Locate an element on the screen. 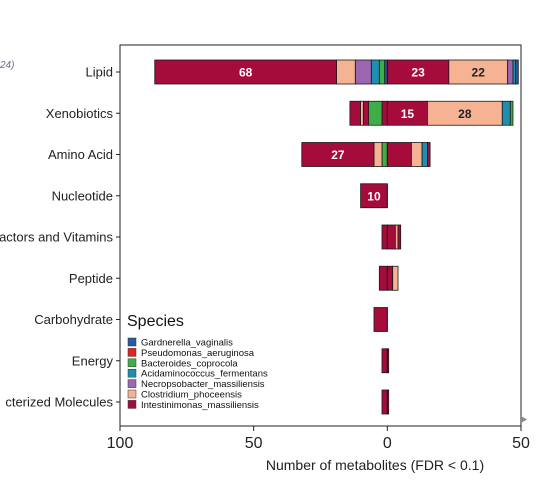  data-label: 28 is located at coordinates (465, 114).